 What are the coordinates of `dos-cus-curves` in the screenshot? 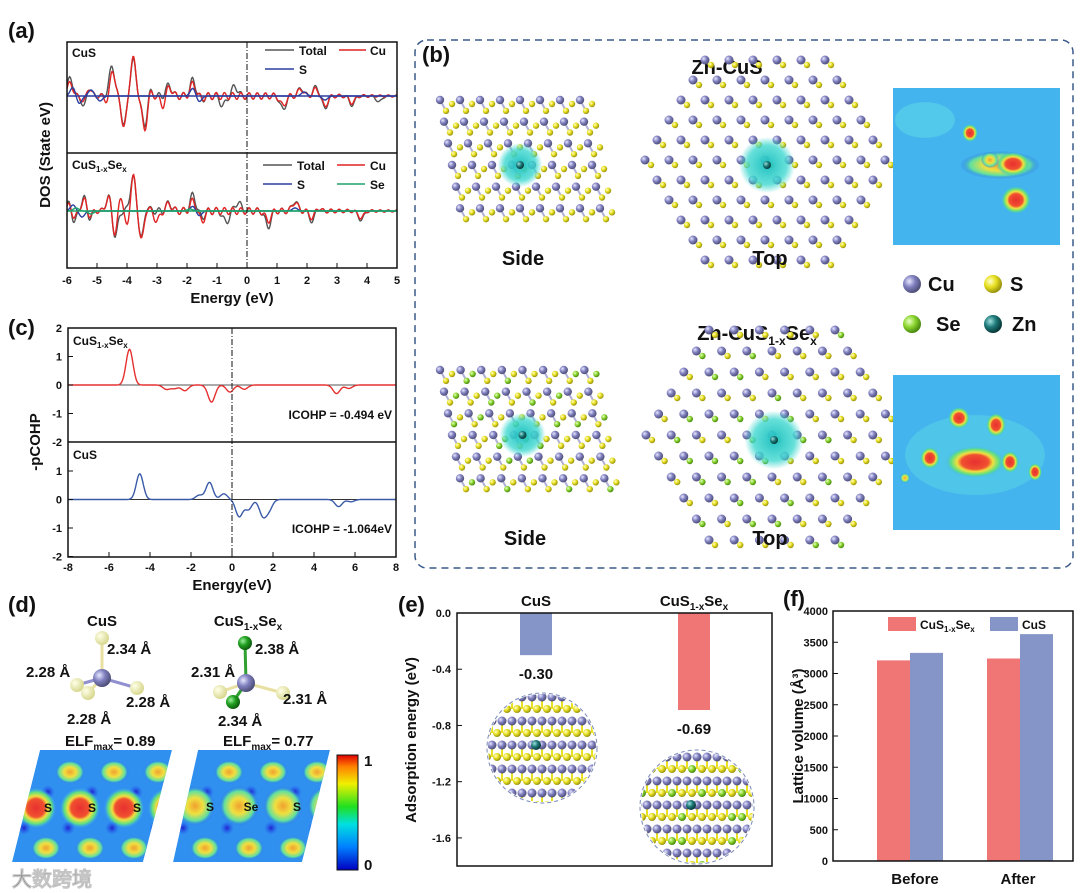 It's located at (232, 94).